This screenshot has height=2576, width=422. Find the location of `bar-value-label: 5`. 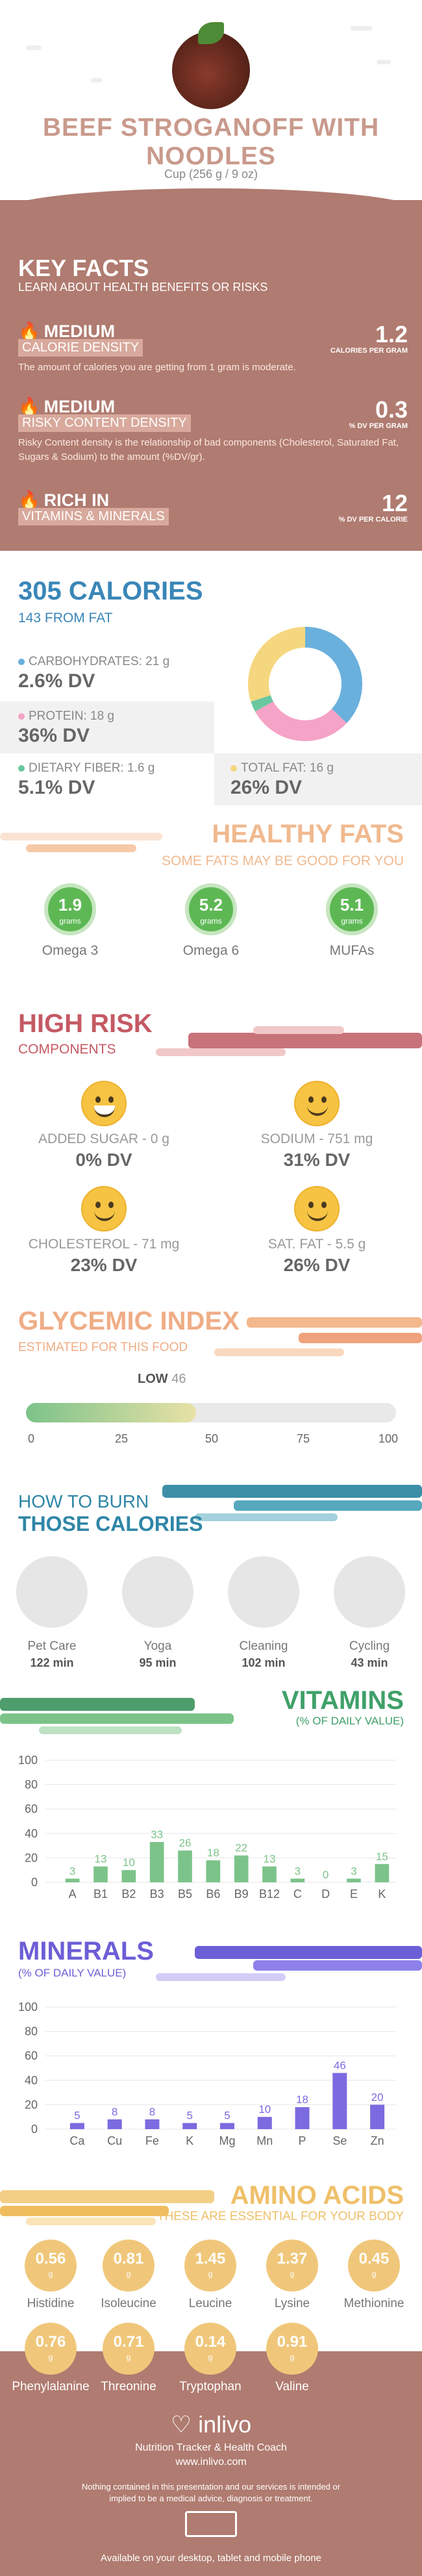

bar-value-label: 5 is located at coordinates (189, 2116).